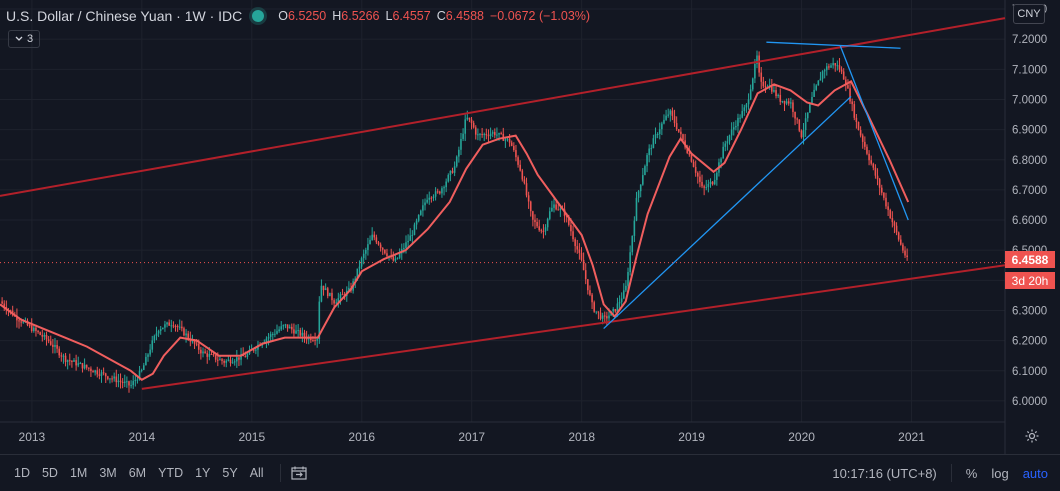 This screenshot has height=491, width=1060. What do you see at coordinates (460, 16) in the screenshot?
I see `ohlc-close: C6.4588` at bounding box center [460, 16].